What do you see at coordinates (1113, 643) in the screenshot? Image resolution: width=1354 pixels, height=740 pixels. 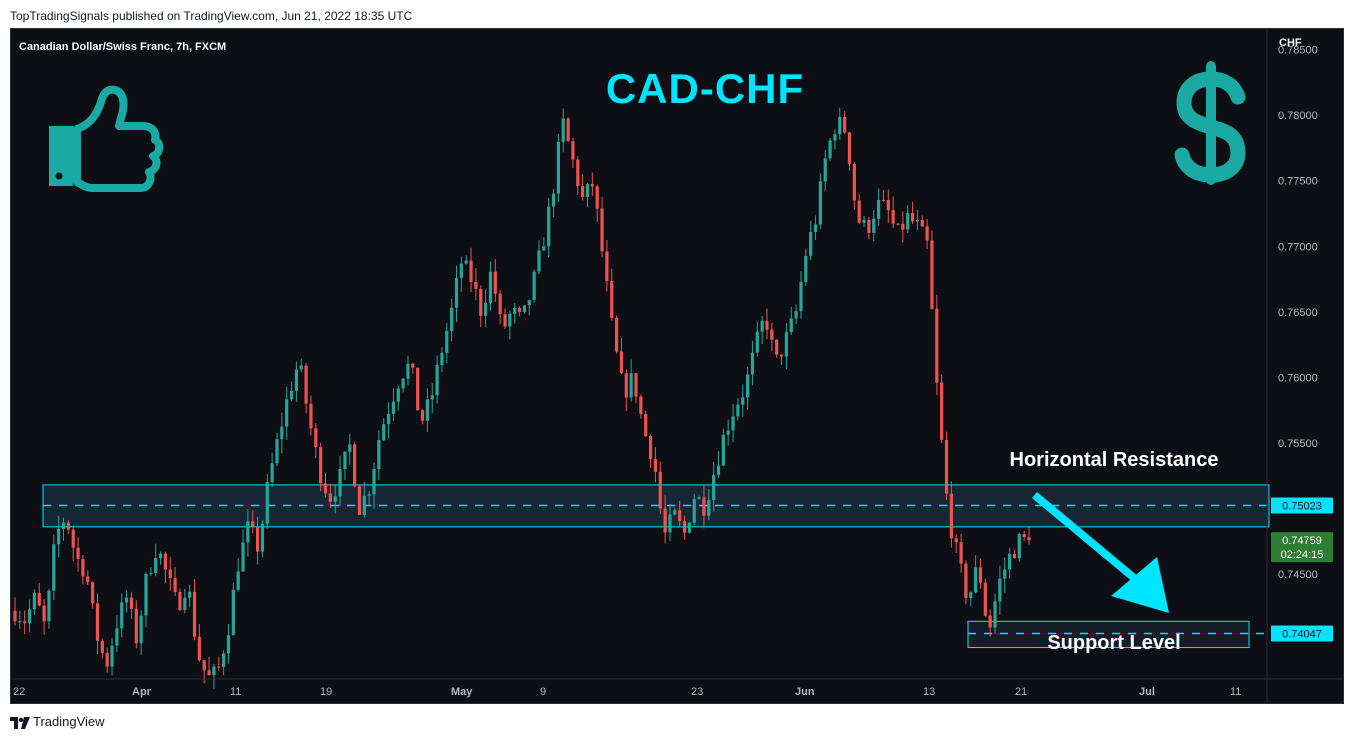 I see `support-label: Support Level` at bounding box center [1113, 643].